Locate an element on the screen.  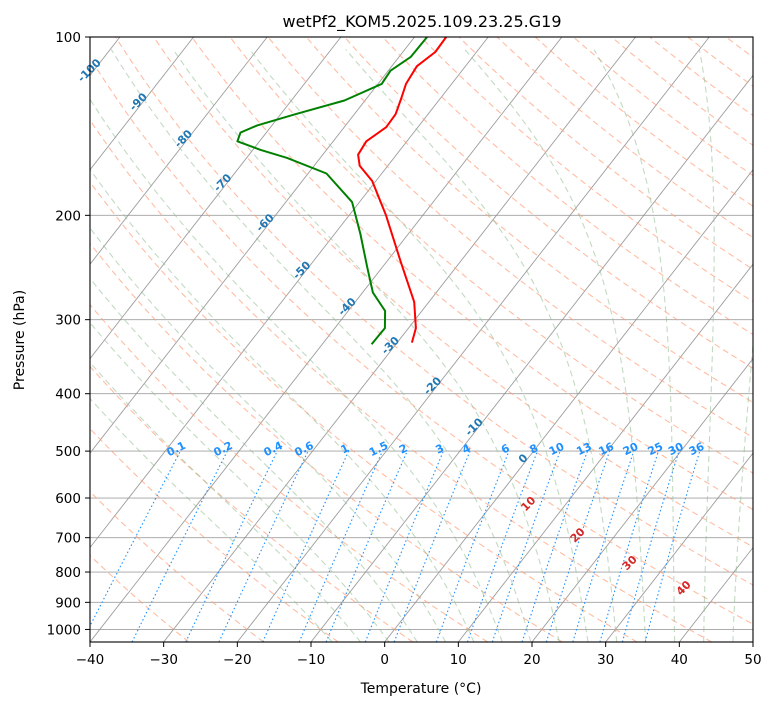
y-tick-label: 900 is located at coordinates (68, 603).